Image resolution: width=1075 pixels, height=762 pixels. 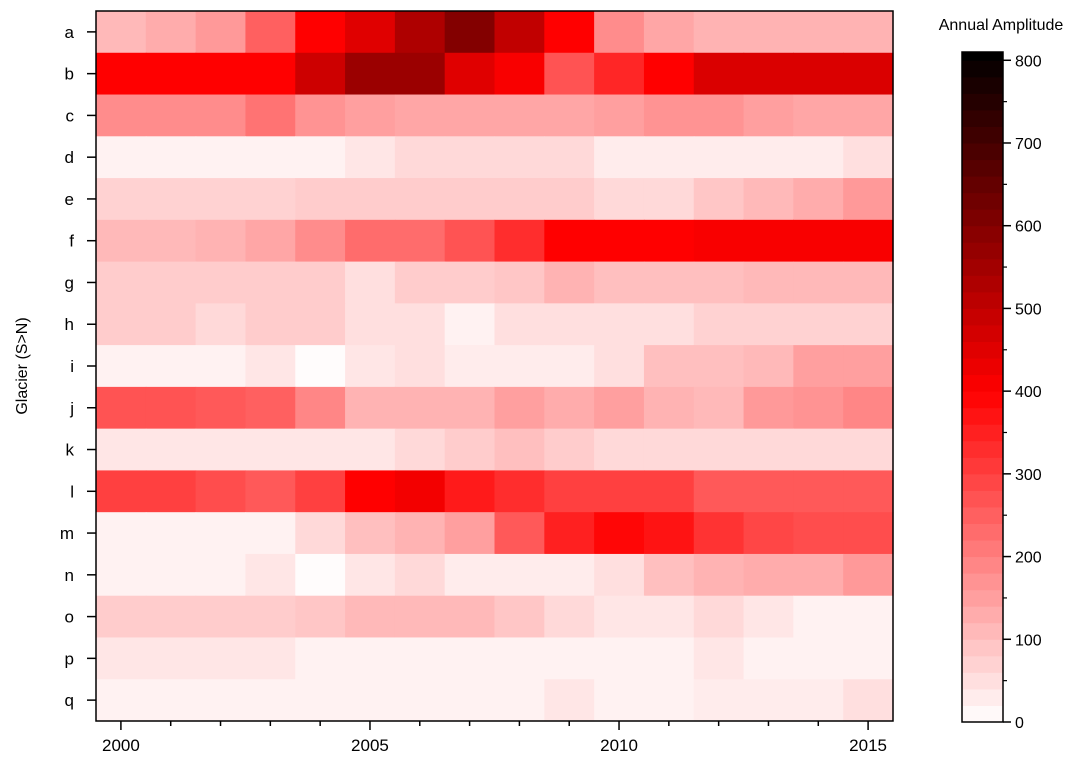 I want to click on heatmap-cell-h-2013, so click(x=768, y=324).